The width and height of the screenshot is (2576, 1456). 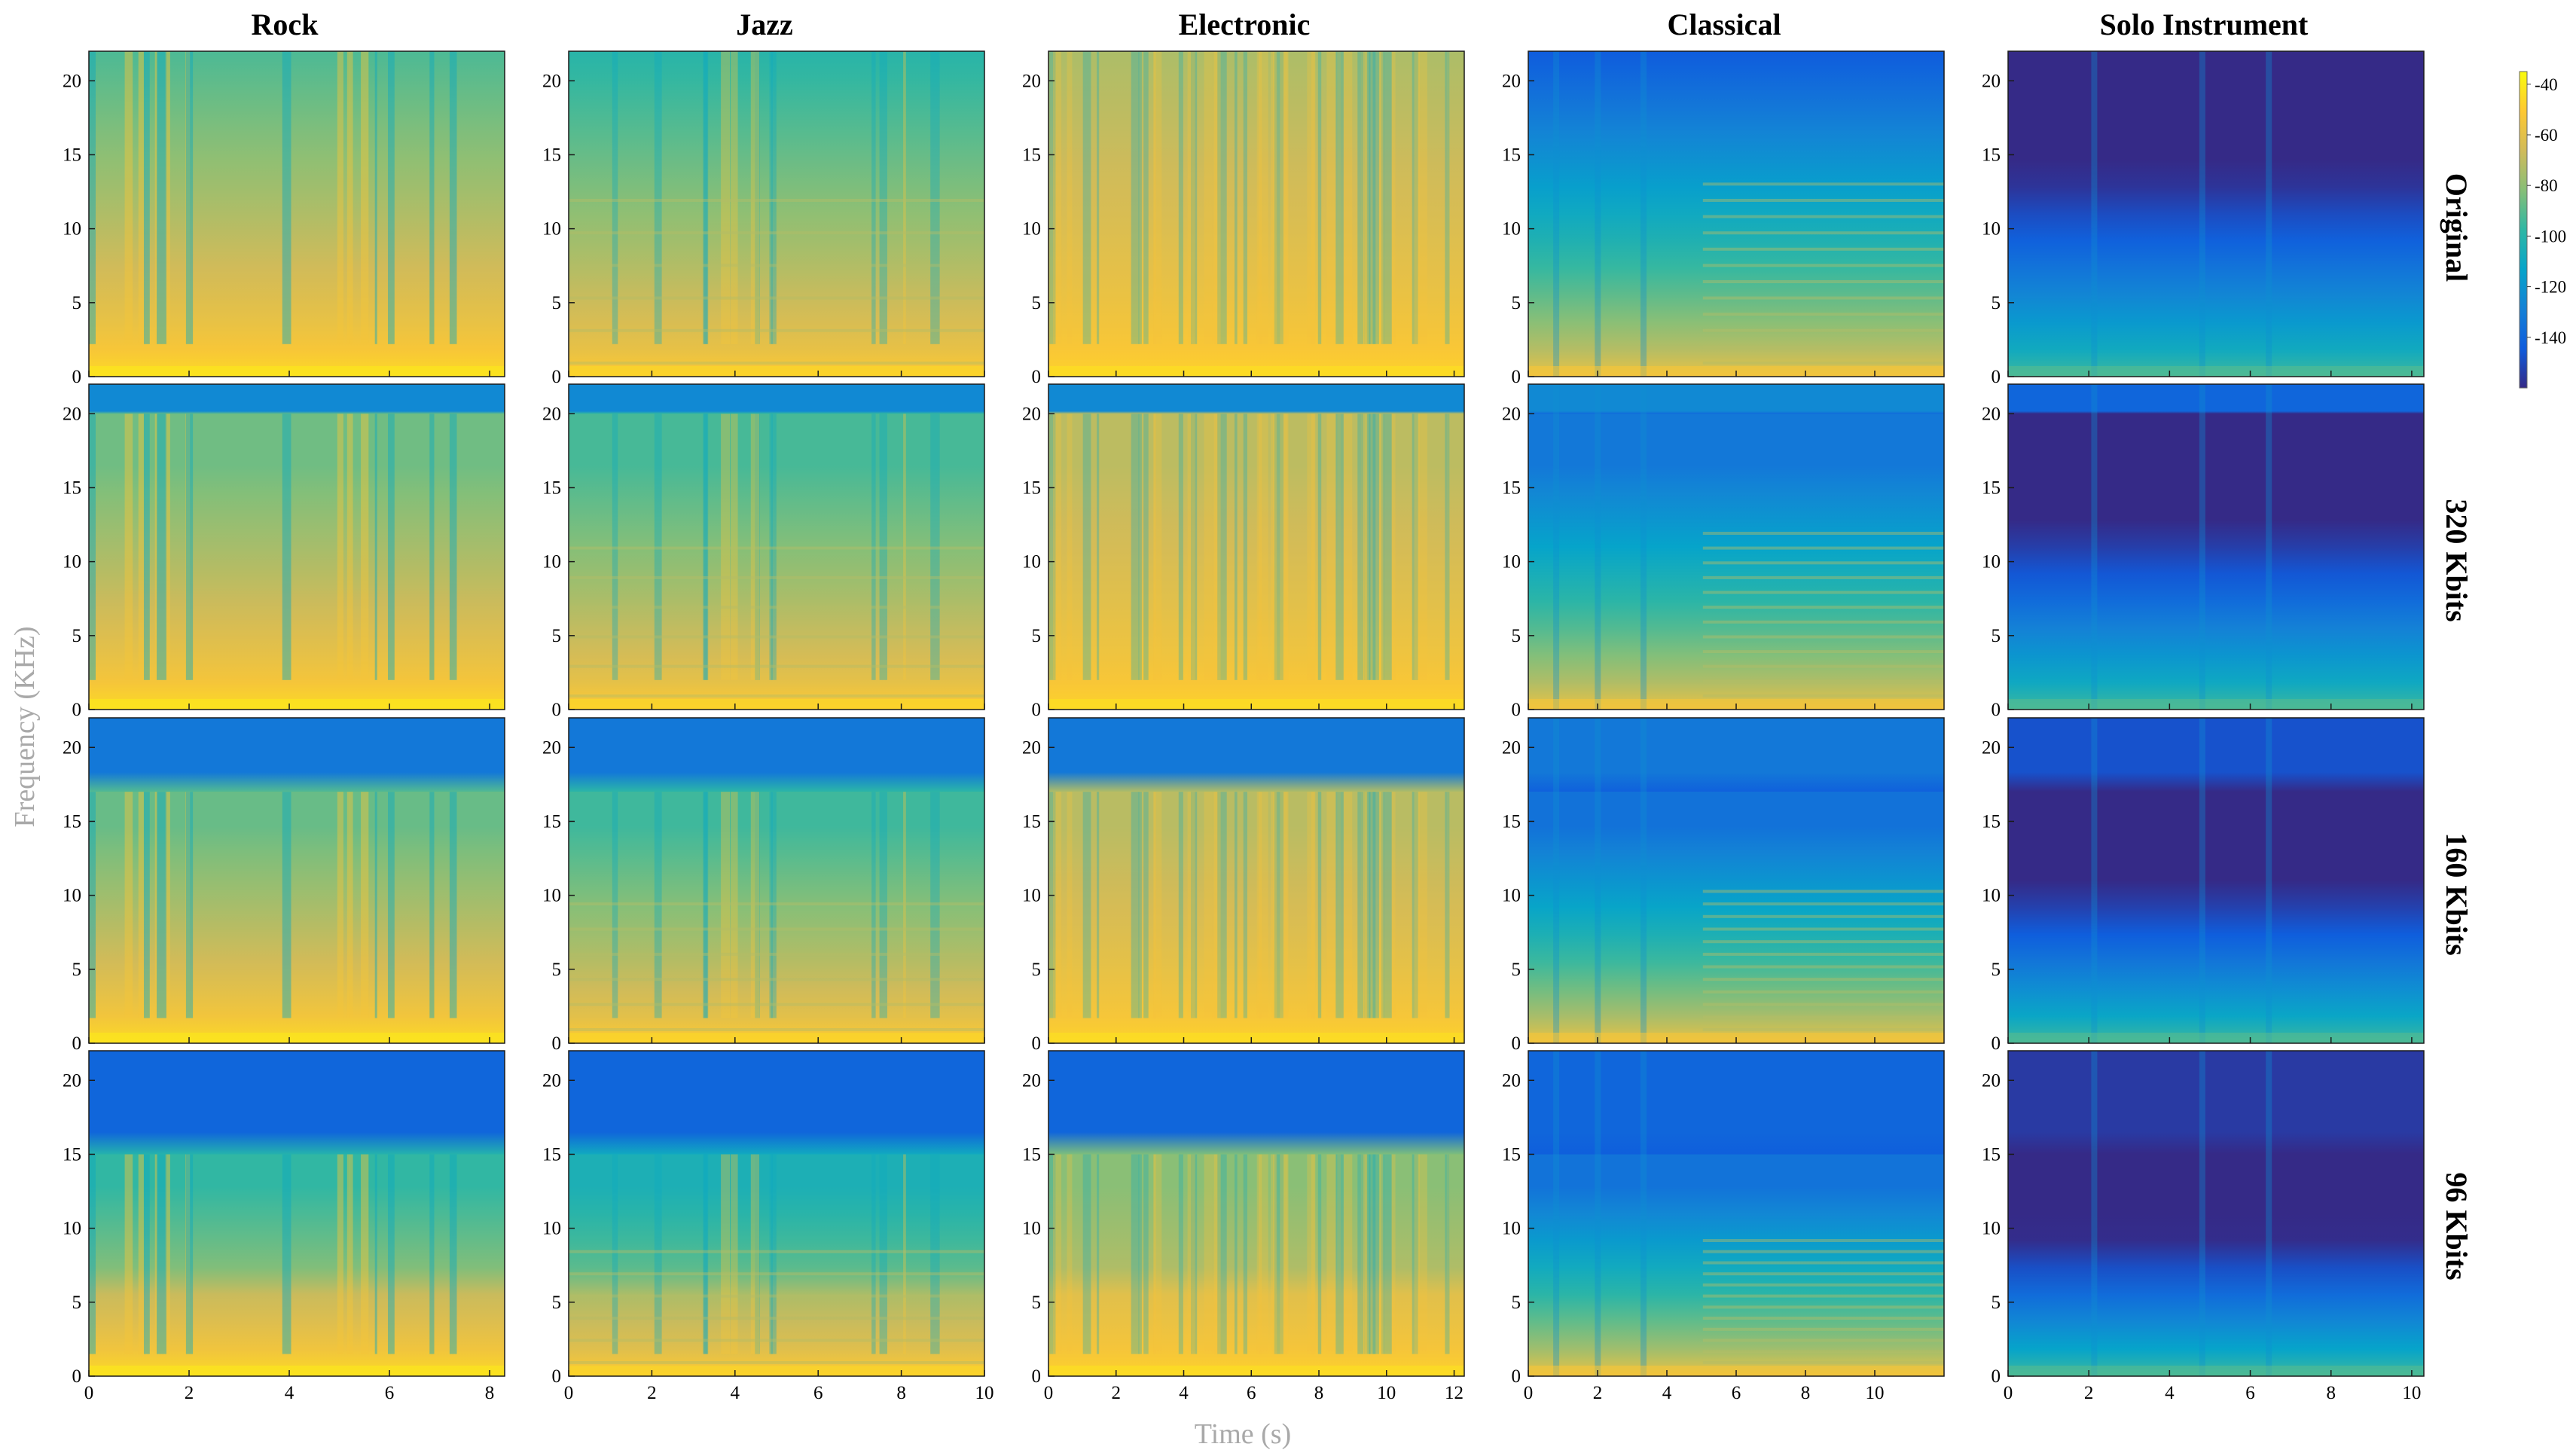 What do you see at coordinates (1724, 218) in the screenshot?
I see `panel-classical-original: 0 5 10 15 20` at bounding box center [1724, 218].